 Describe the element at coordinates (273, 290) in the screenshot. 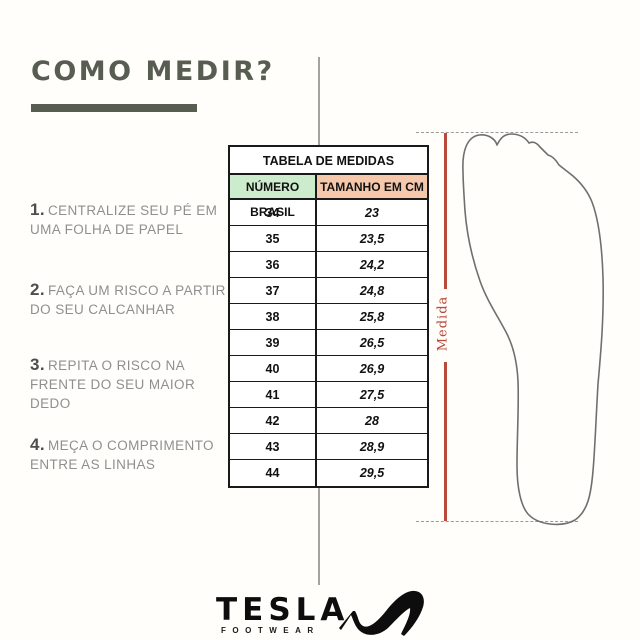

I see `cell-numero-brasil: 37` at that location.